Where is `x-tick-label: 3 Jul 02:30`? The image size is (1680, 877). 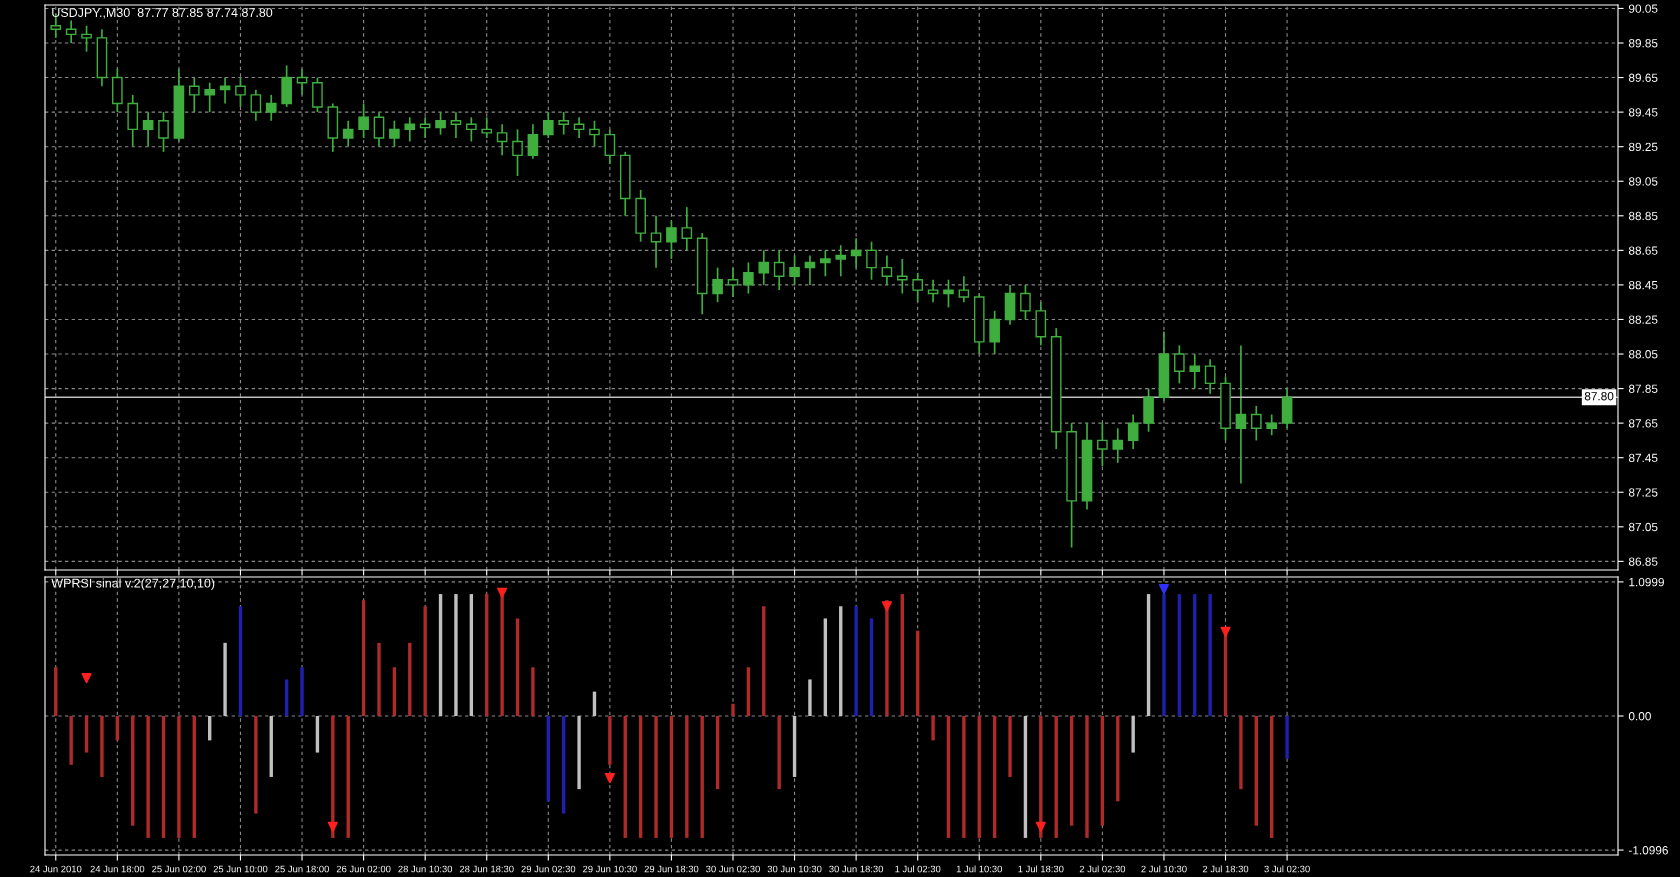
x-tick-label: 3 Jul 02:30 is located at coordinates (1287, 869).